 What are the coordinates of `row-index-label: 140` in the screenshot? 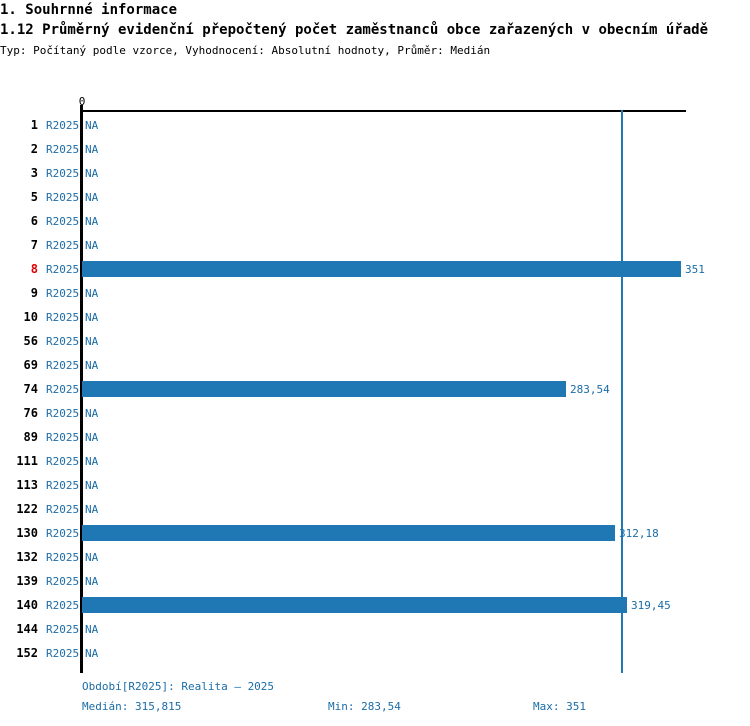 It's located at (27, 605).